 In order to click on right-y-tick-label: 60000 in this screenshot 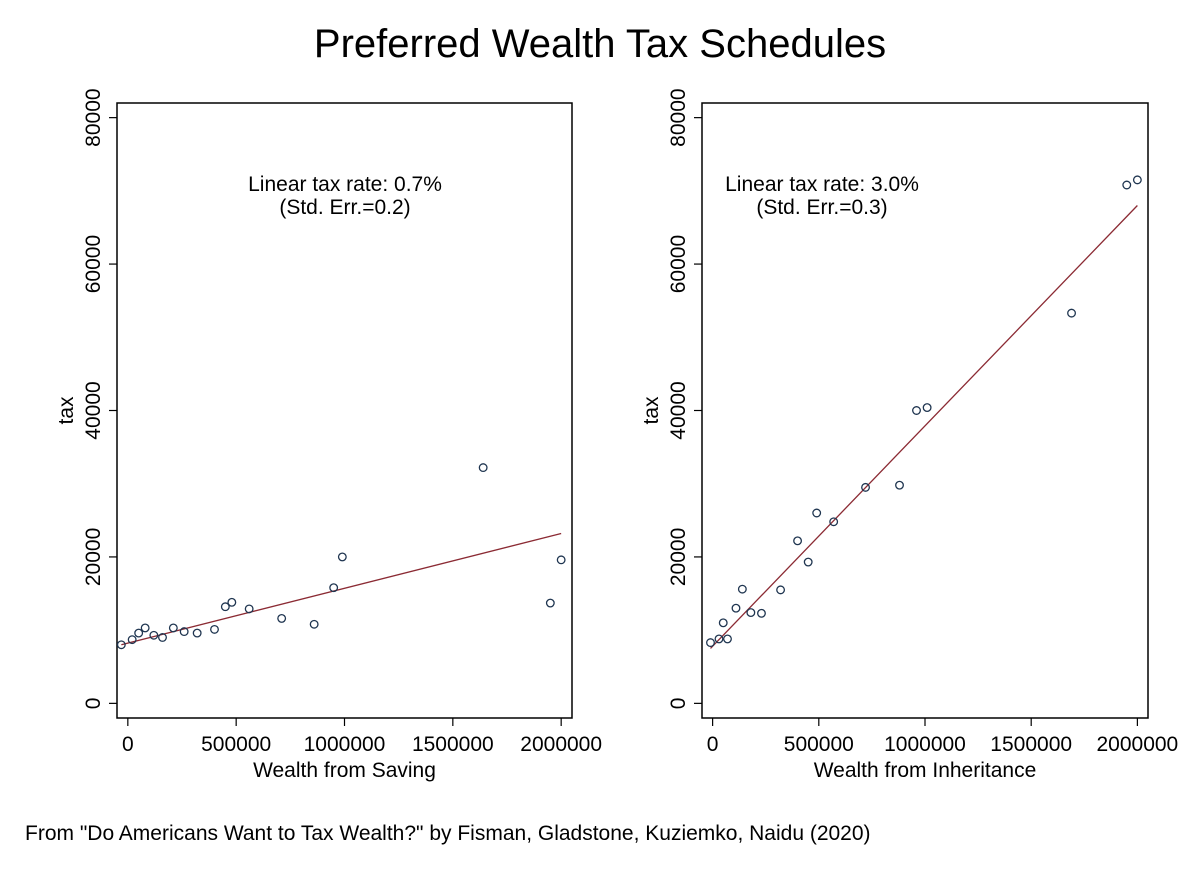, I will do `click(678, 264)`.